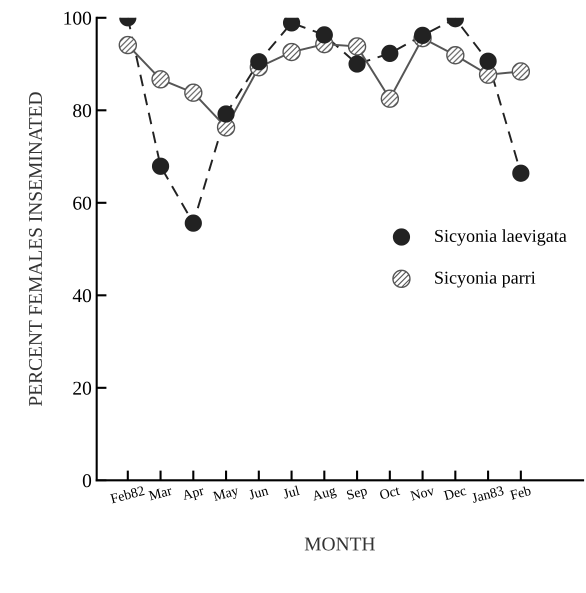  I want to click on legend-label: Sicyonia parri, so click(485, 280).